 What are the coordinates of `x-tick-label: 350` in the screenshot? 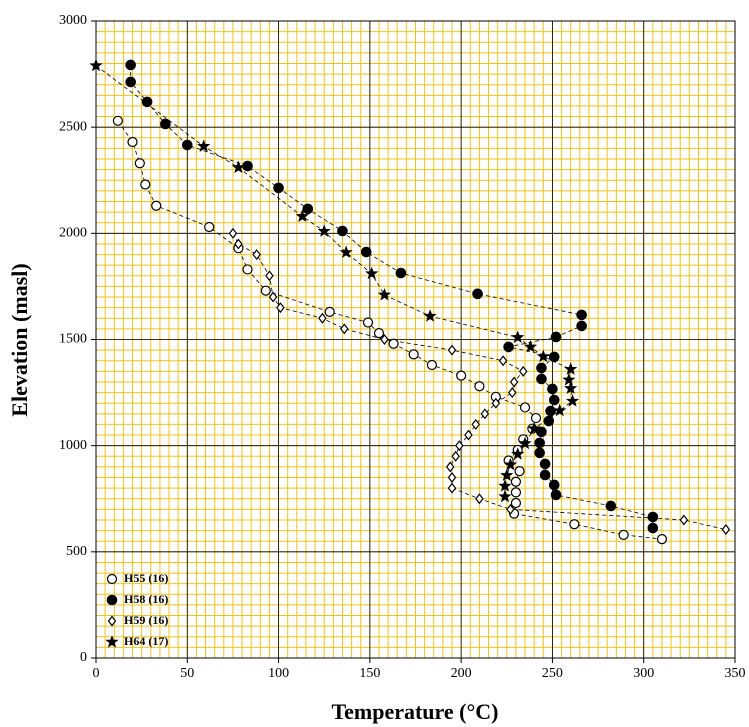 It's located at (735, 673).